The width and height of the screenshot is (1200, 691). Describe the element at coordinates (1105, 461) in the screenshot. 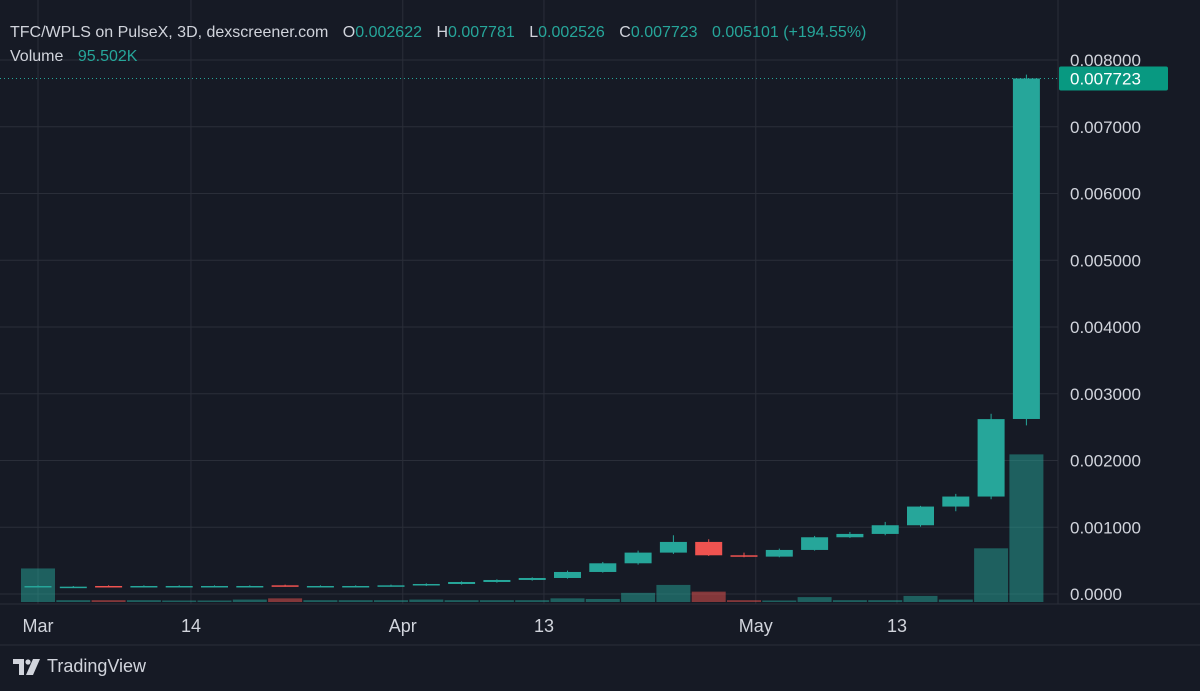

I see `y-tick-label: 0.002000` at that location.